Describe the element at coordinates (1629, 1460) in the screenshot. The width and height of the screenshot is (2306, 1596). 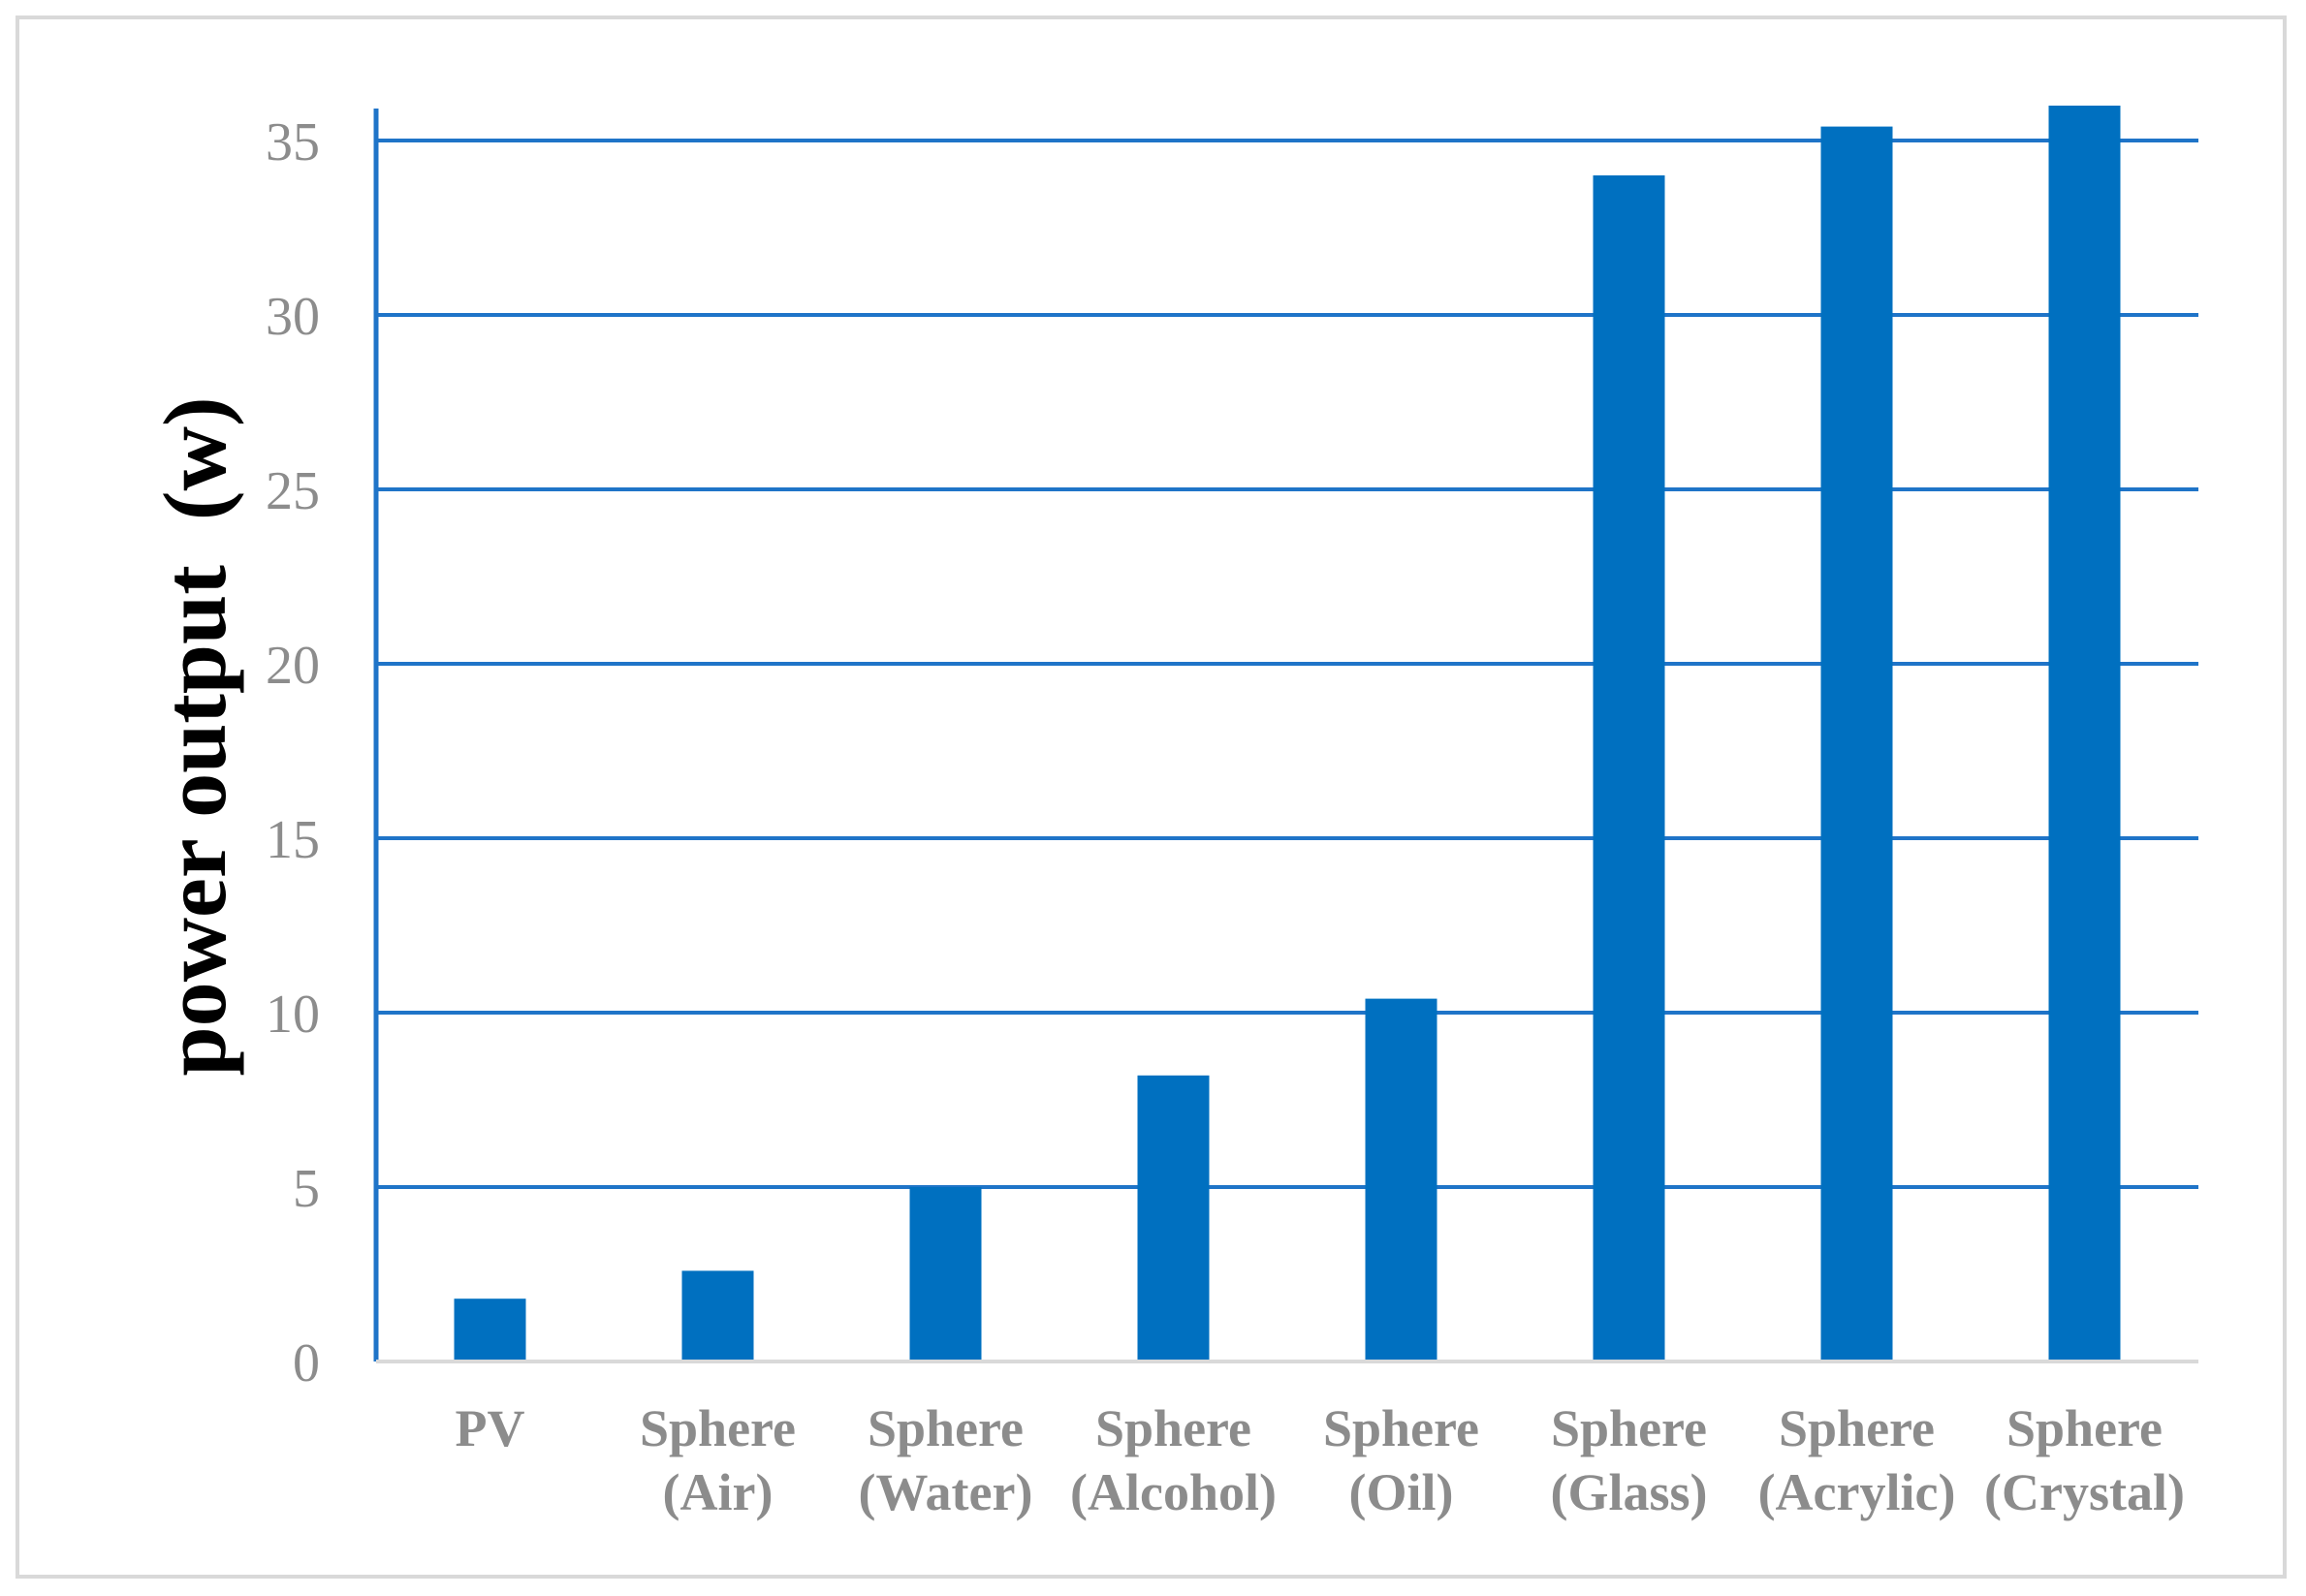
I see `x-category-label: Sphere (Glass)` at that location.